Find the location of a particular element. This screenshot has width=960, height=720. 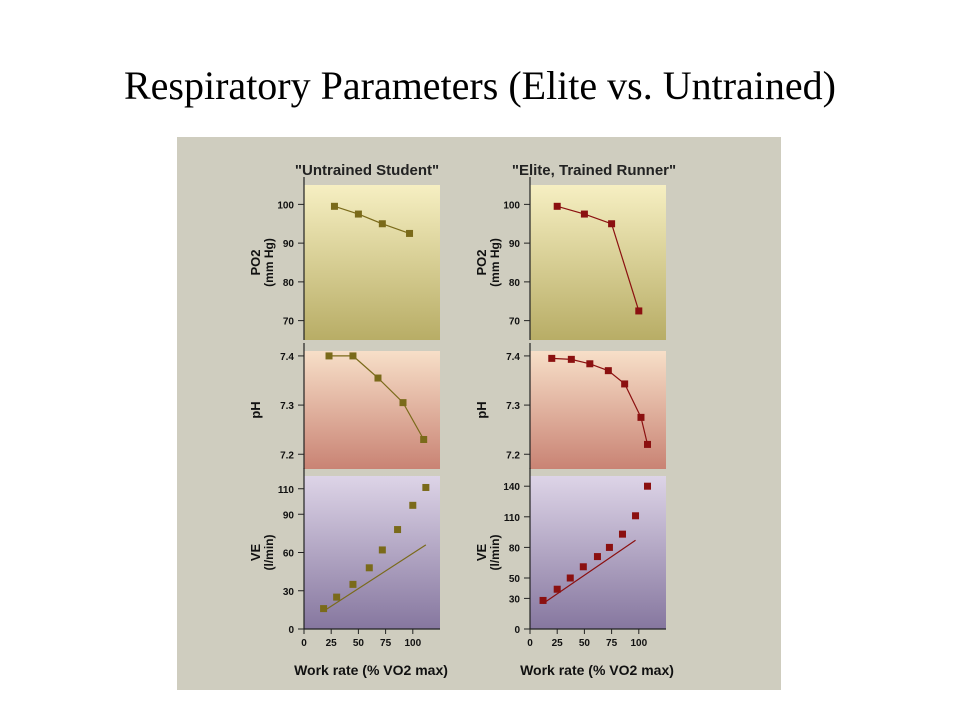

panel-elite-po2: 70 80 90 100 PO2 (mm Hg) is located at coordinates (570, 258).